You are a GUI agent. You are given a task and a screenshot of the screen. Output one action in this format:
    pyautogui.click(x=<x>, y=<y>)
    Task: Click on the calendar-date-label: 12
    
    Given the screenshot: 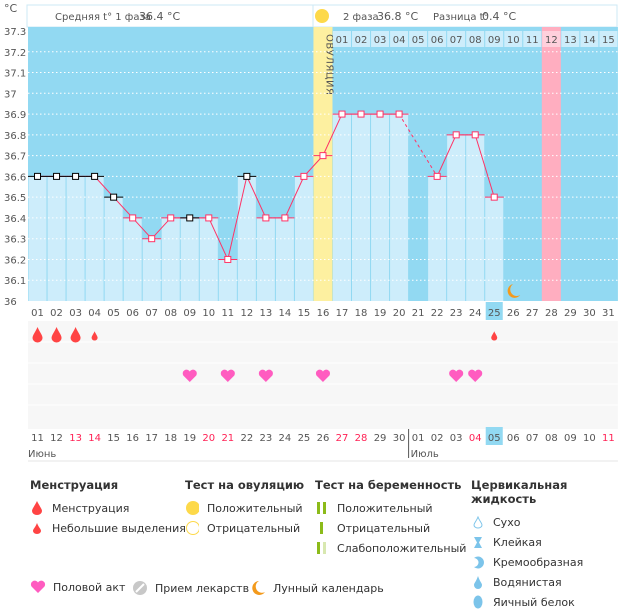 What is the action you would take?
    pyautogui.click(x=56, y=438)
    